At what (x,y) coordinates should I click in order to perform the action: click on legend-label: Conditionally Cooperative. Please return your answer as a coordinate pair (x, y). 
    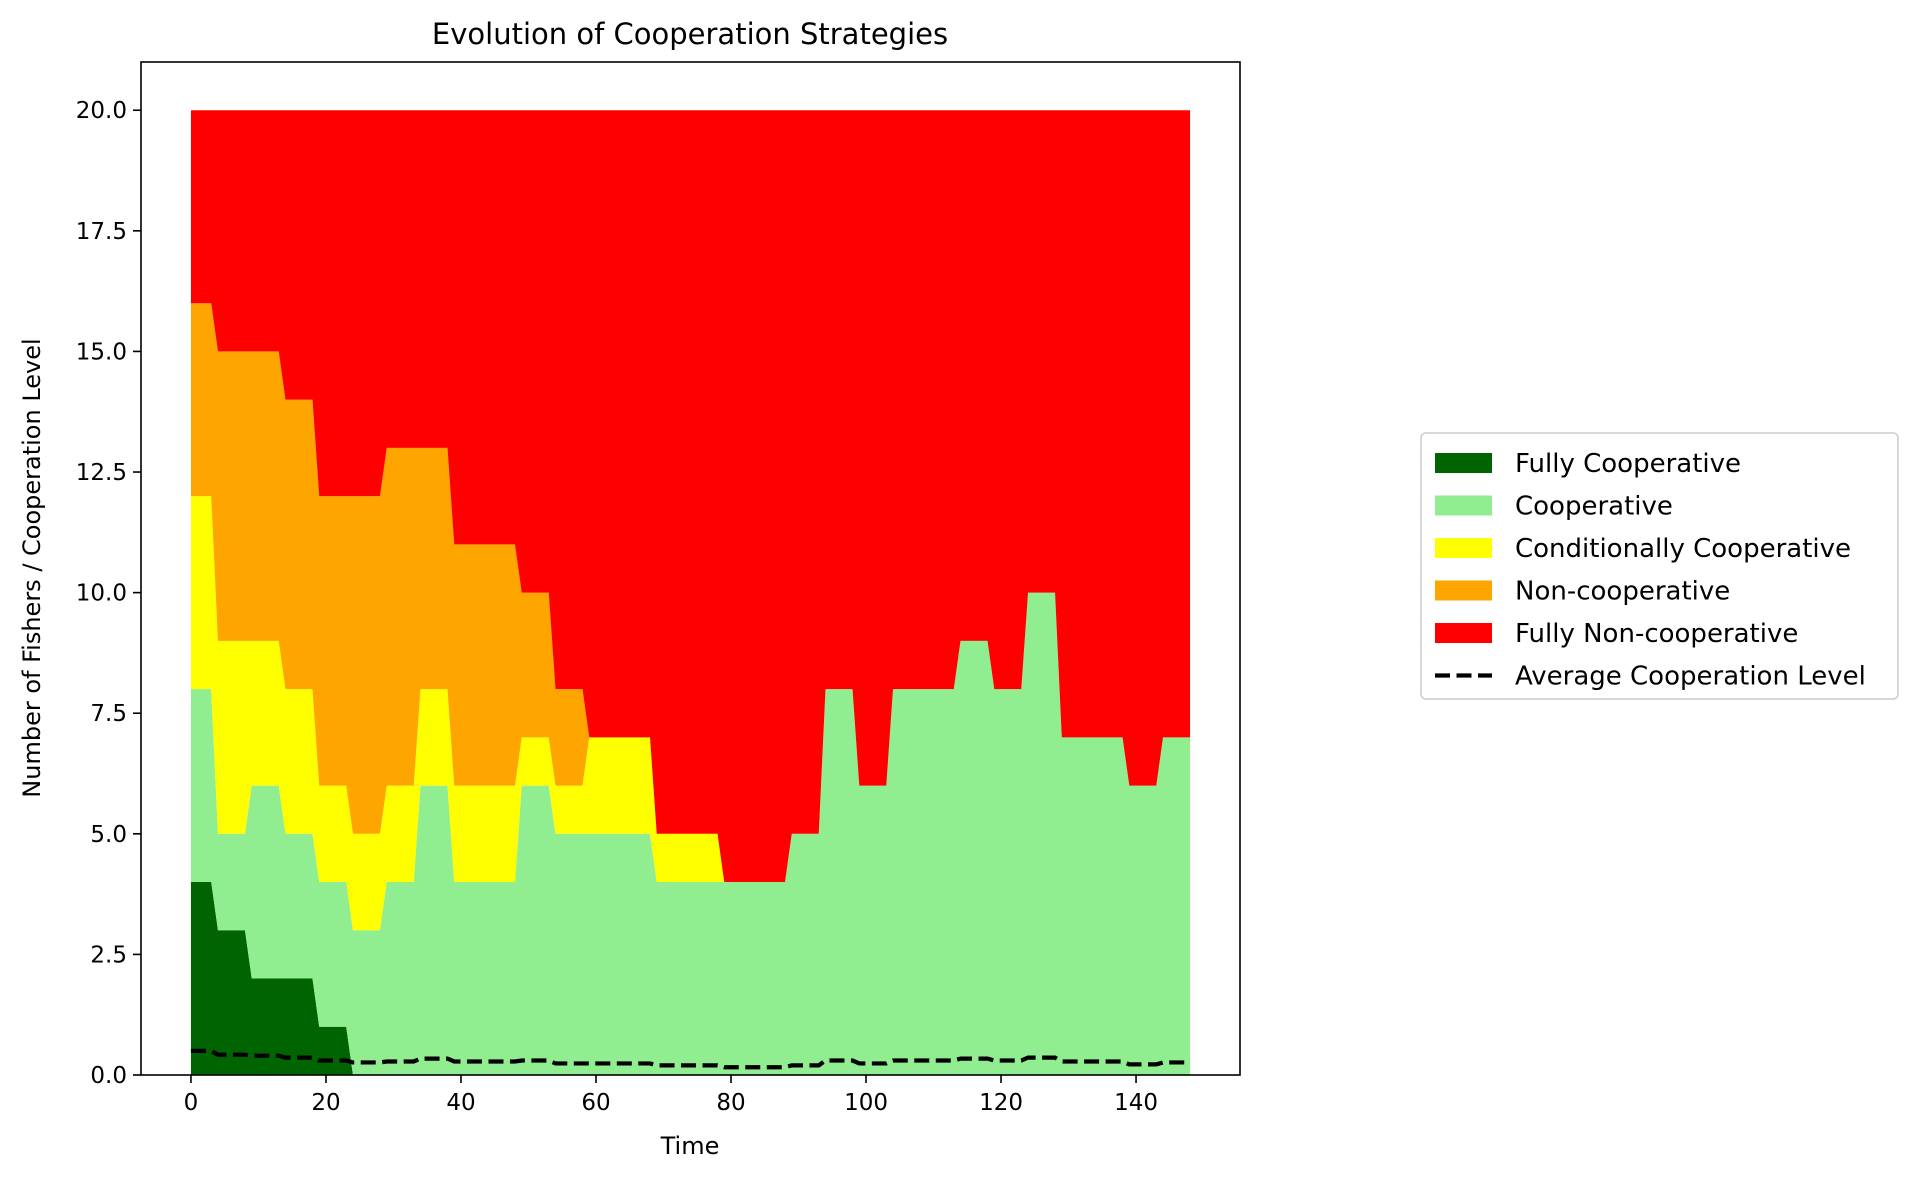
    Looking at the image, I should click on (1683, 549).